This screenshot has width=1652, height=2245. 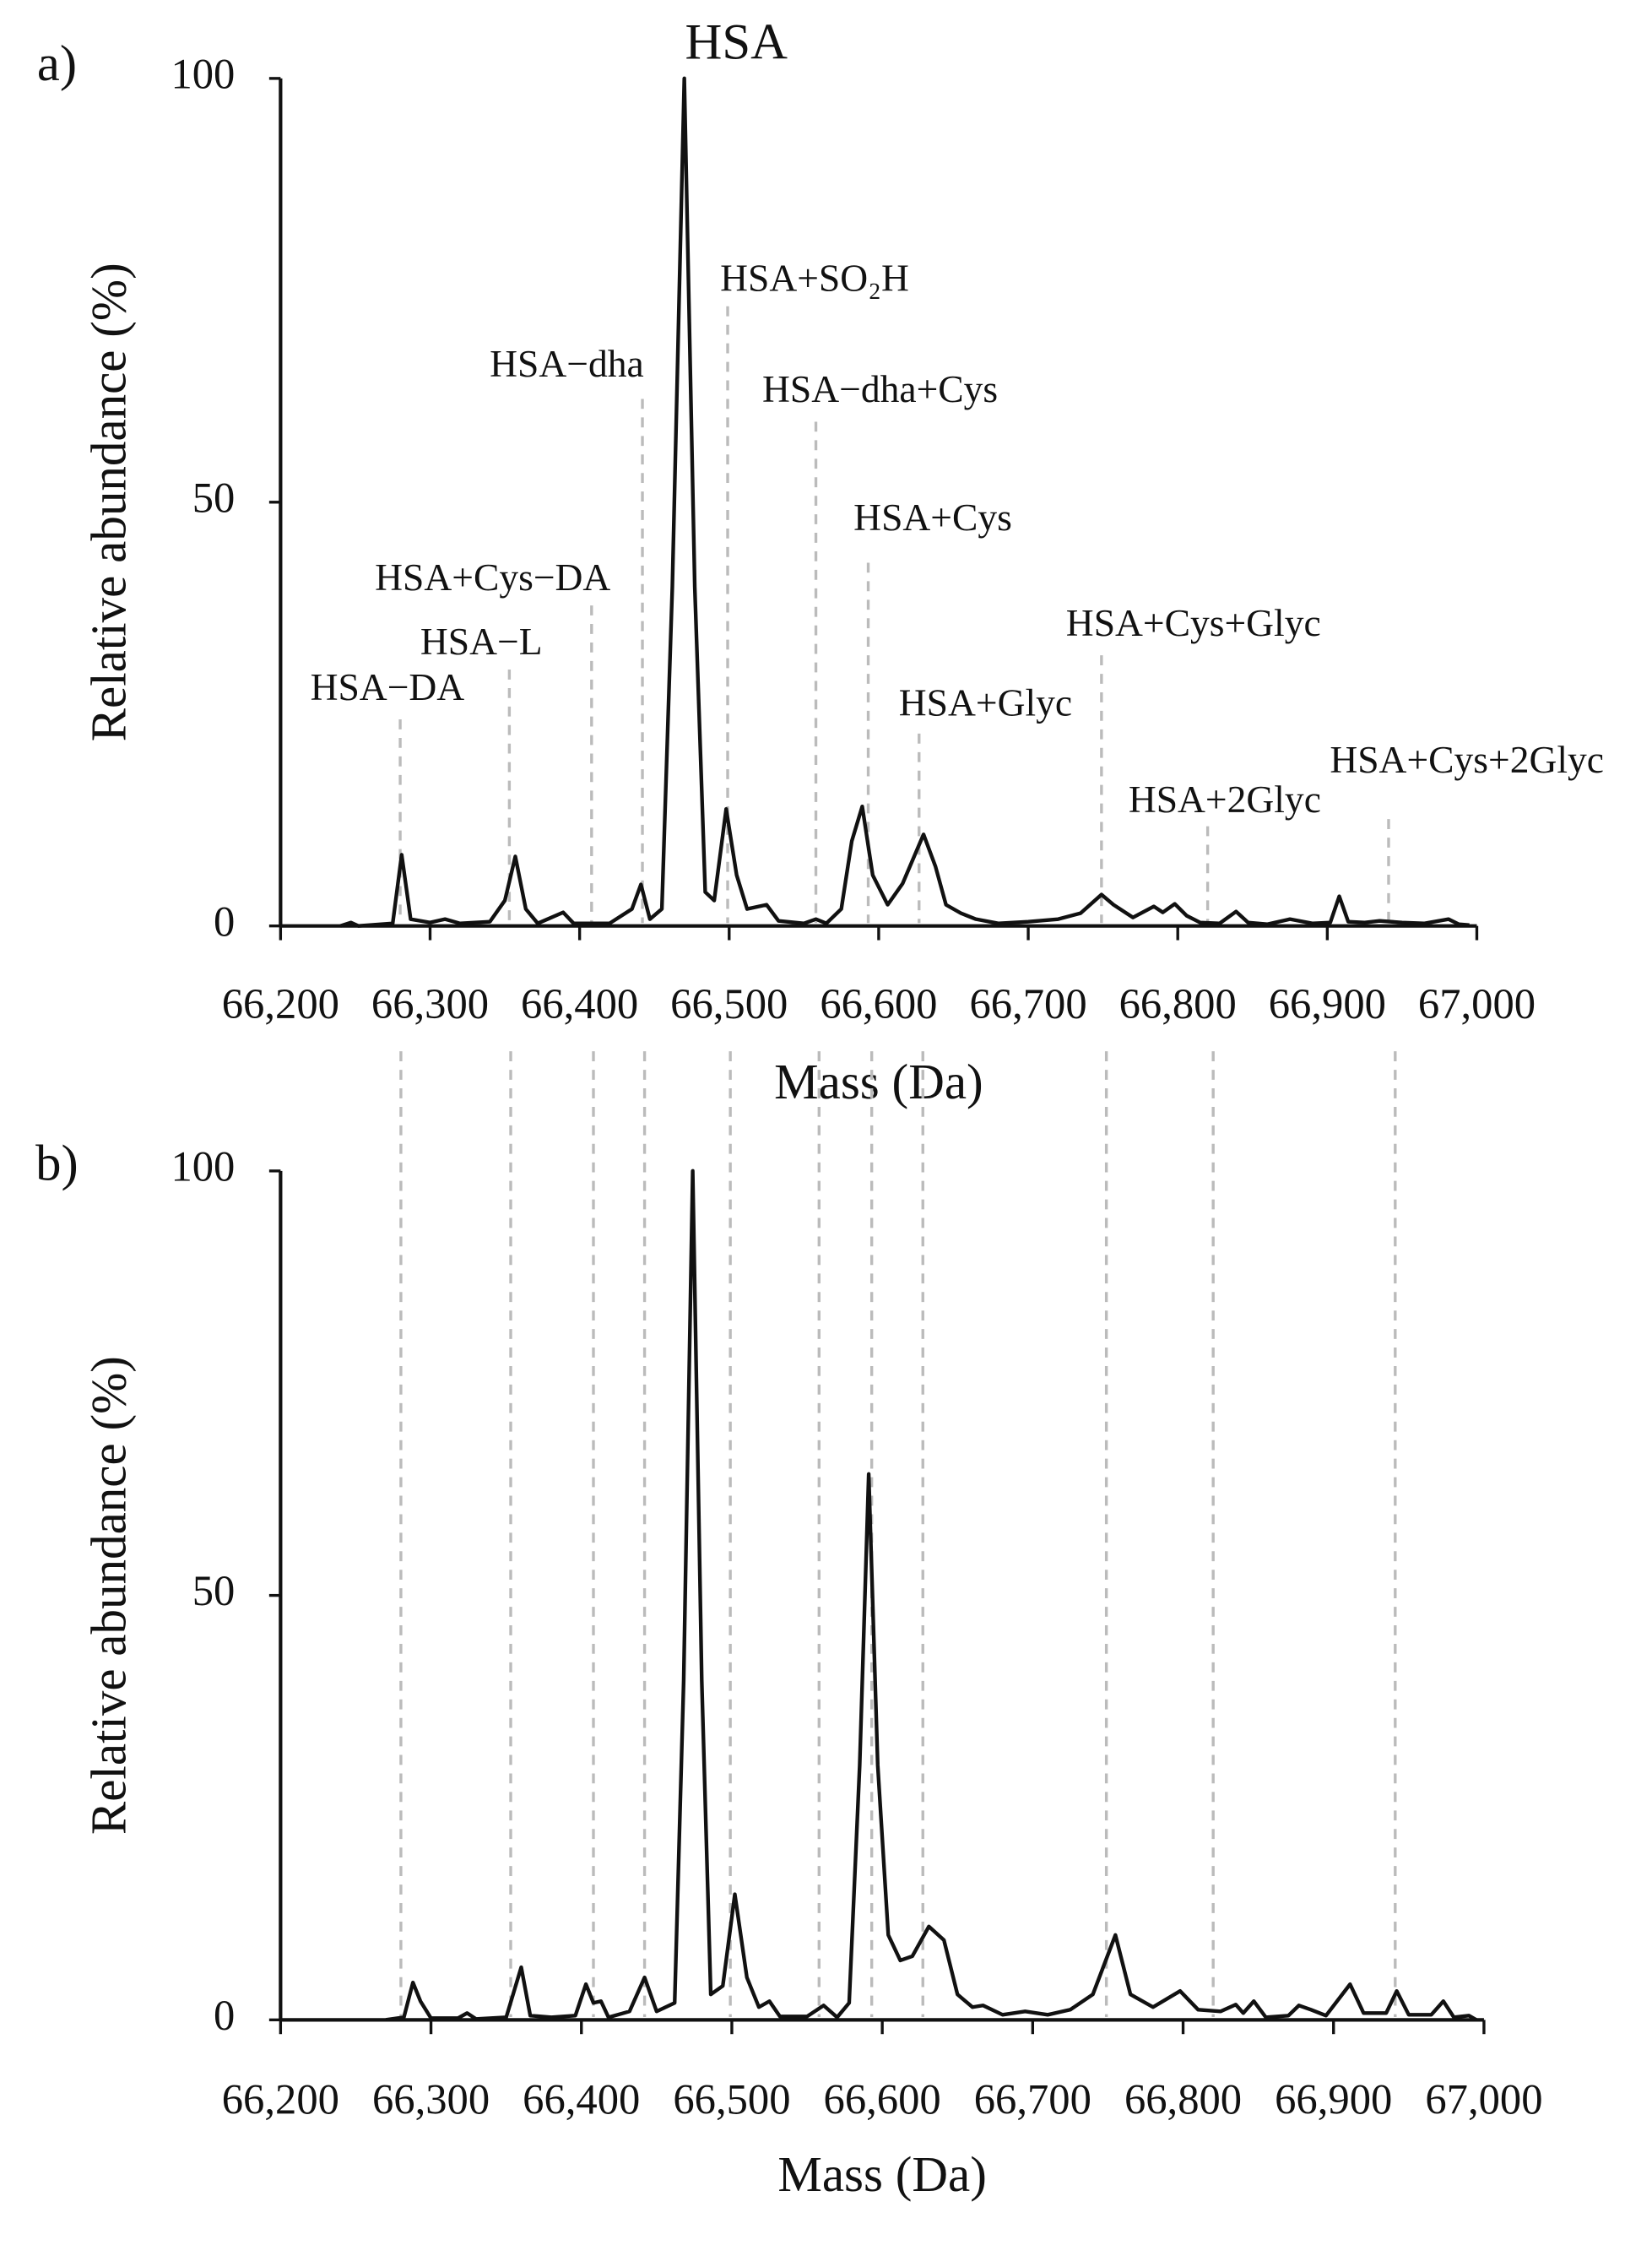 I want to click on peak-label: HSA+Cys−DA, so click(x=493, y=577).